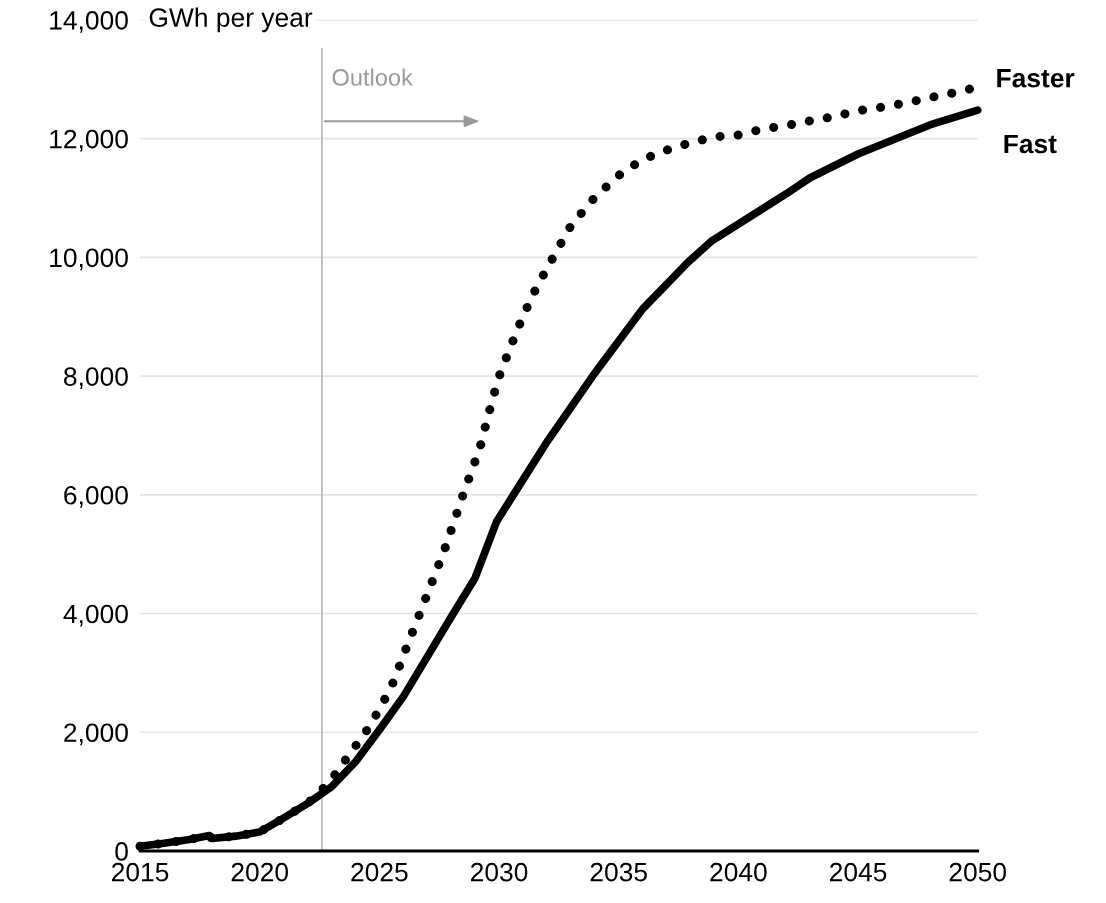 This screenshot has width=1106, height=903. Describe the element at coordinates (96, 734) in the screenshot. I see `y-tick-label: 2,000` at that location.